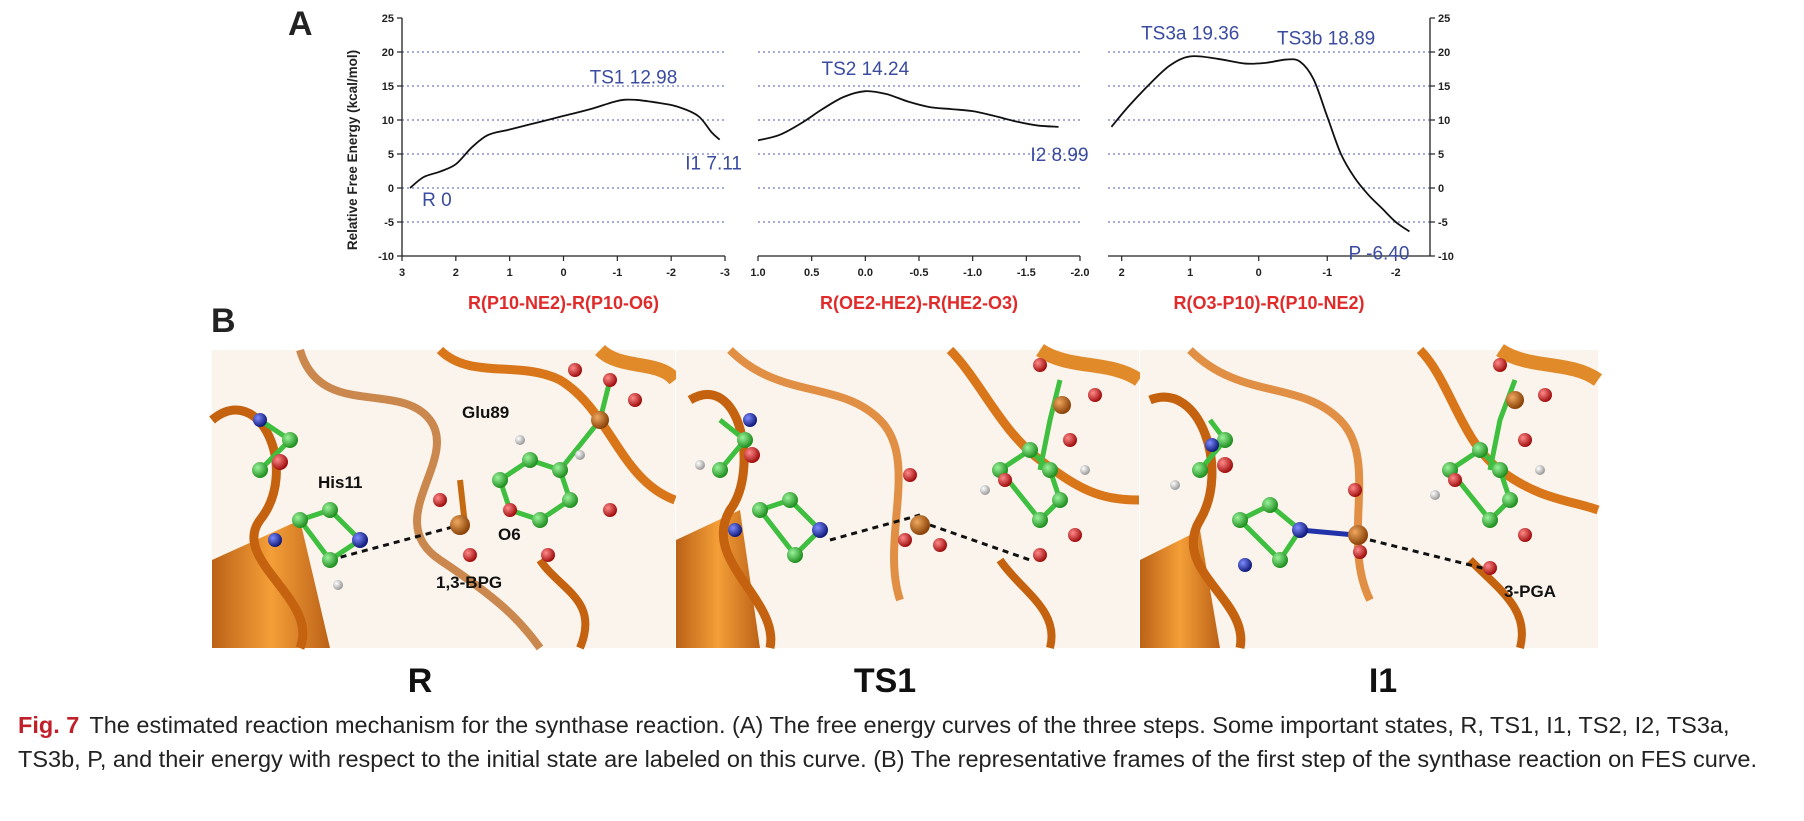 Image resolution: width=1804 pixels, height=821 pixels. Describe the element at coordinates (713, 164) in the screenshot. I see `state-label: I1 7.11` at that location.